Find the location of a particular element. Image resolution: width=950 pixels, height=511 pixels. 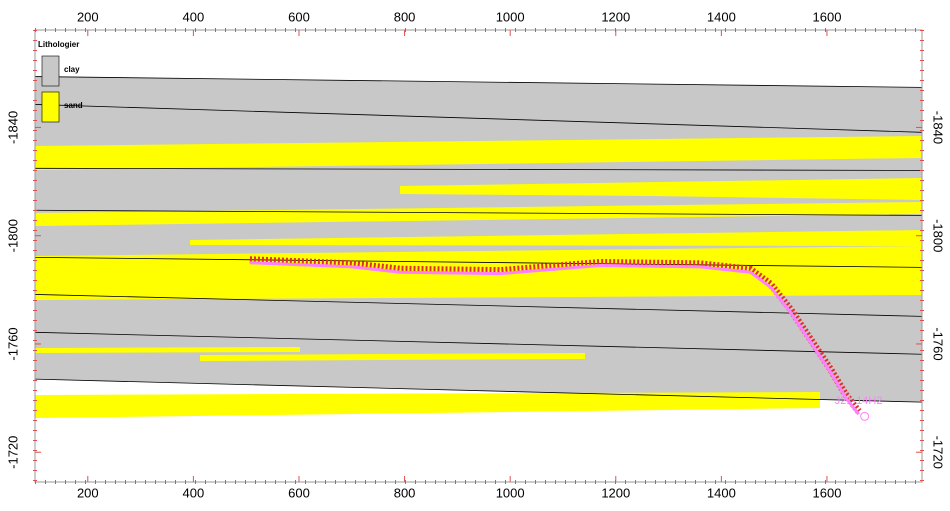

well-label: J21-14H2 is located at coordinates (859, 401).